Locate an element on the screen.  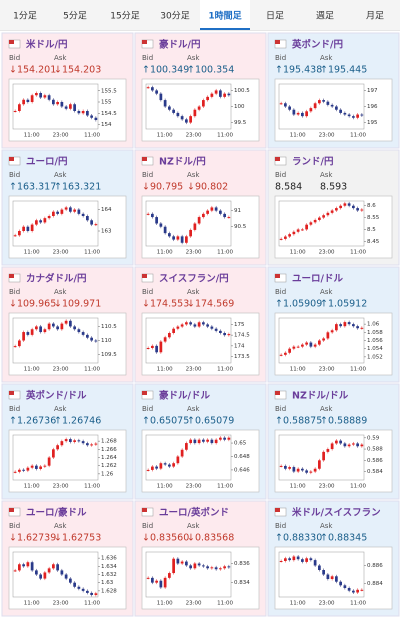
tab: 30分足 is located at coordinates (175, 15).